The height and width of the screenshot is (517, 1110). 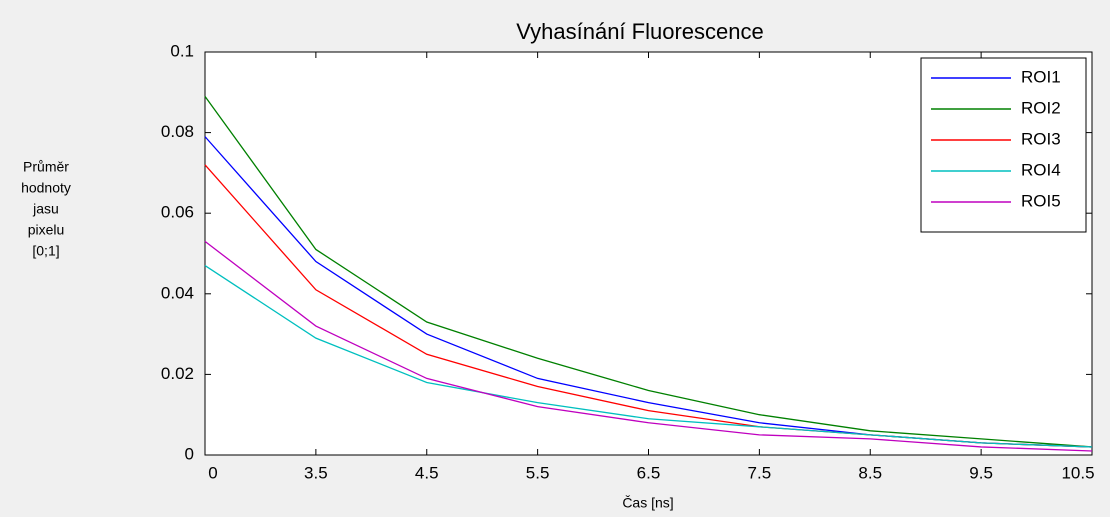 What do you see at coordinates (177, 292) in the screenshot?
I see `y-tick-label: 0.04` at bounding box center [177, 292].